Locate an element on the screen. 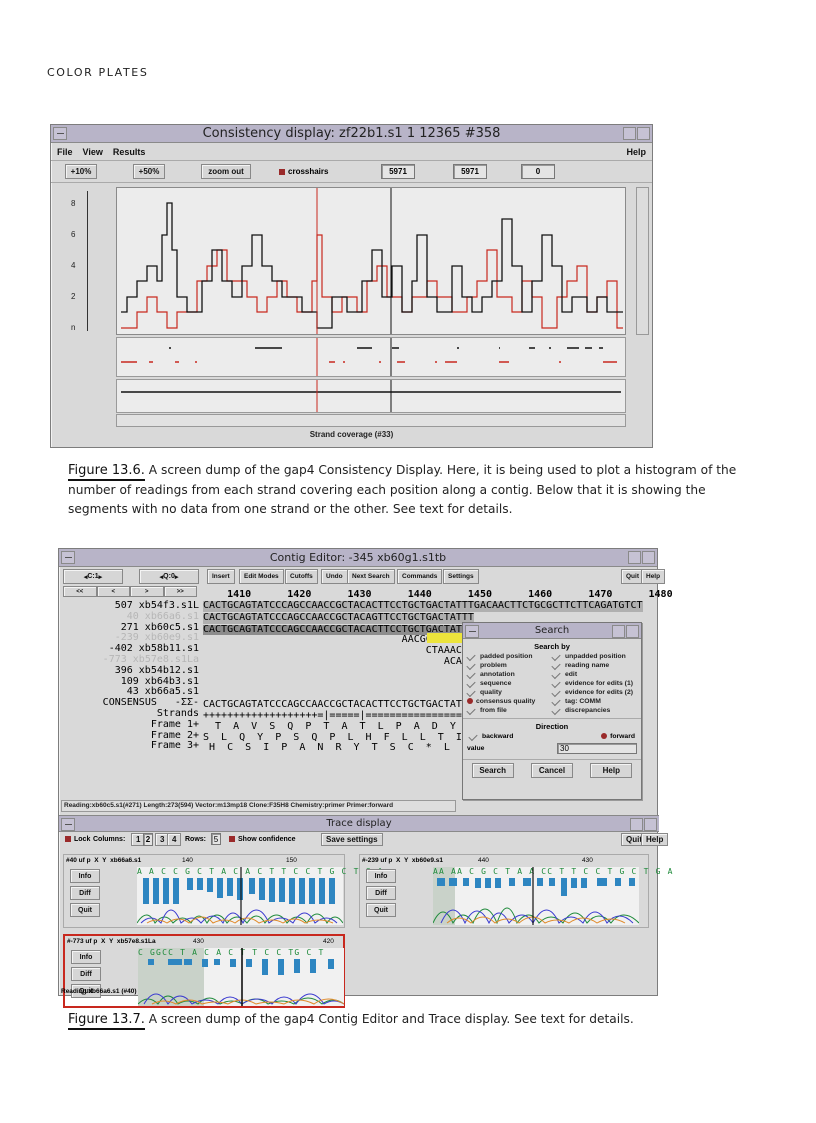  menu-view: View is located at coordinates (92, 151).